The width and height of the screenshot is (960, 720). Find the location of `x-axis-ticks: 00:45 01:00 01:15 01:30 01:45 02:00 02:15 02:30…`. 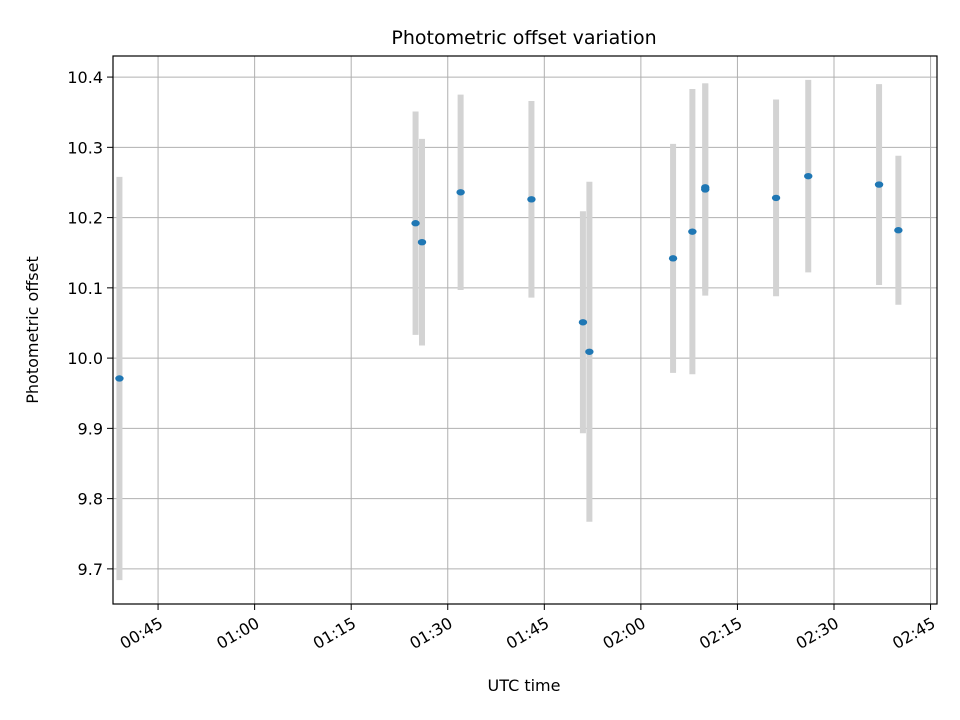

x-axis-ticks: 00:45 01:00 01:15 01:30 01:45 02:00 02:15 02:30… is located at coordinates (528, 628).